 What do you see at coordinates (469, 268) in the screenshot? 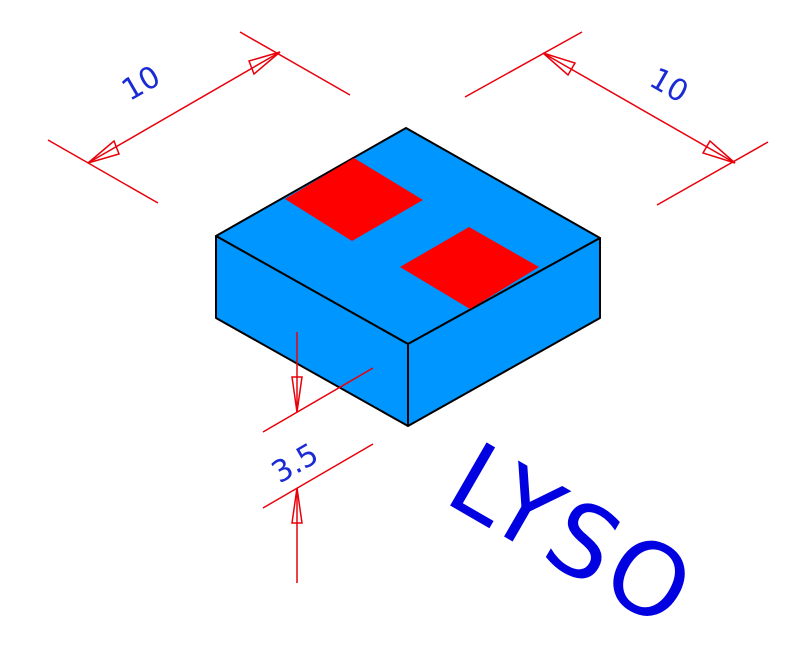
I see `readout-pad-right` at bounding box center [469, 268].